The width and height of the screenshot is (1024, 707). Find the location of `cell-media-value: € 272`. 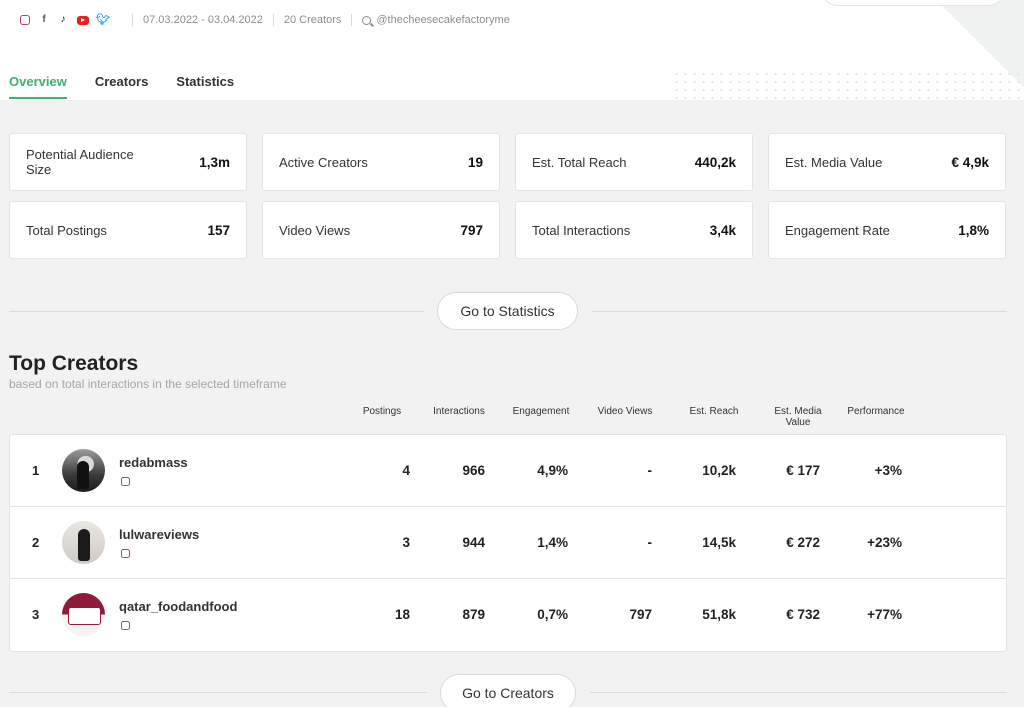

cell-media-value: € 272 is located at coordinates (803, 542).